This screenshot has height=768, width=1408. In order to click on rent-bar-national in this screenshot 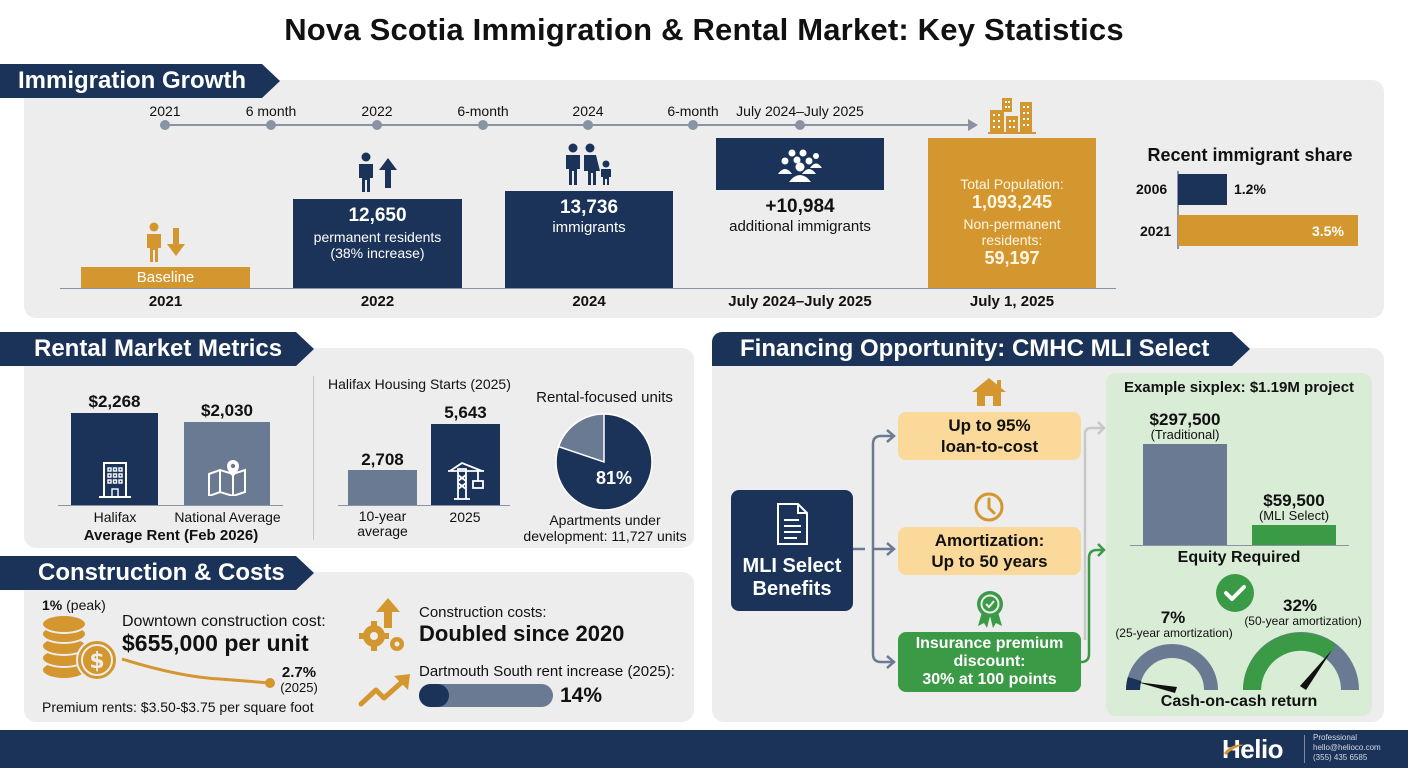, I will do `click(227, 463)`.